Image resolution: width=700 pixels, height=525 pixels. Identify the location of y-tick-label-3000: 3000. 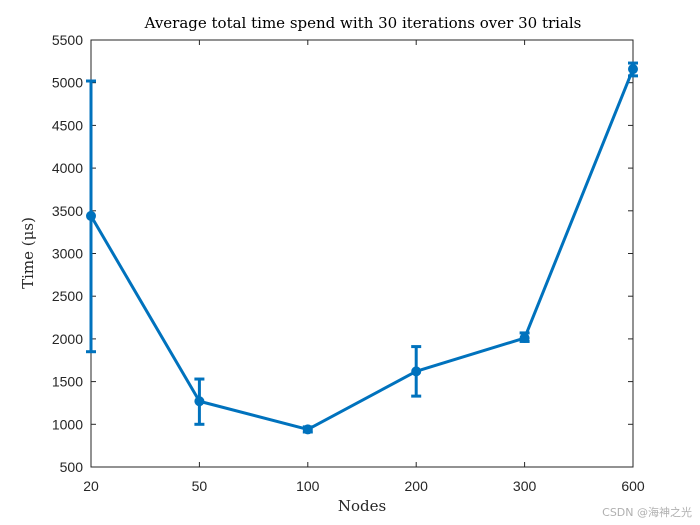
(67, 254).